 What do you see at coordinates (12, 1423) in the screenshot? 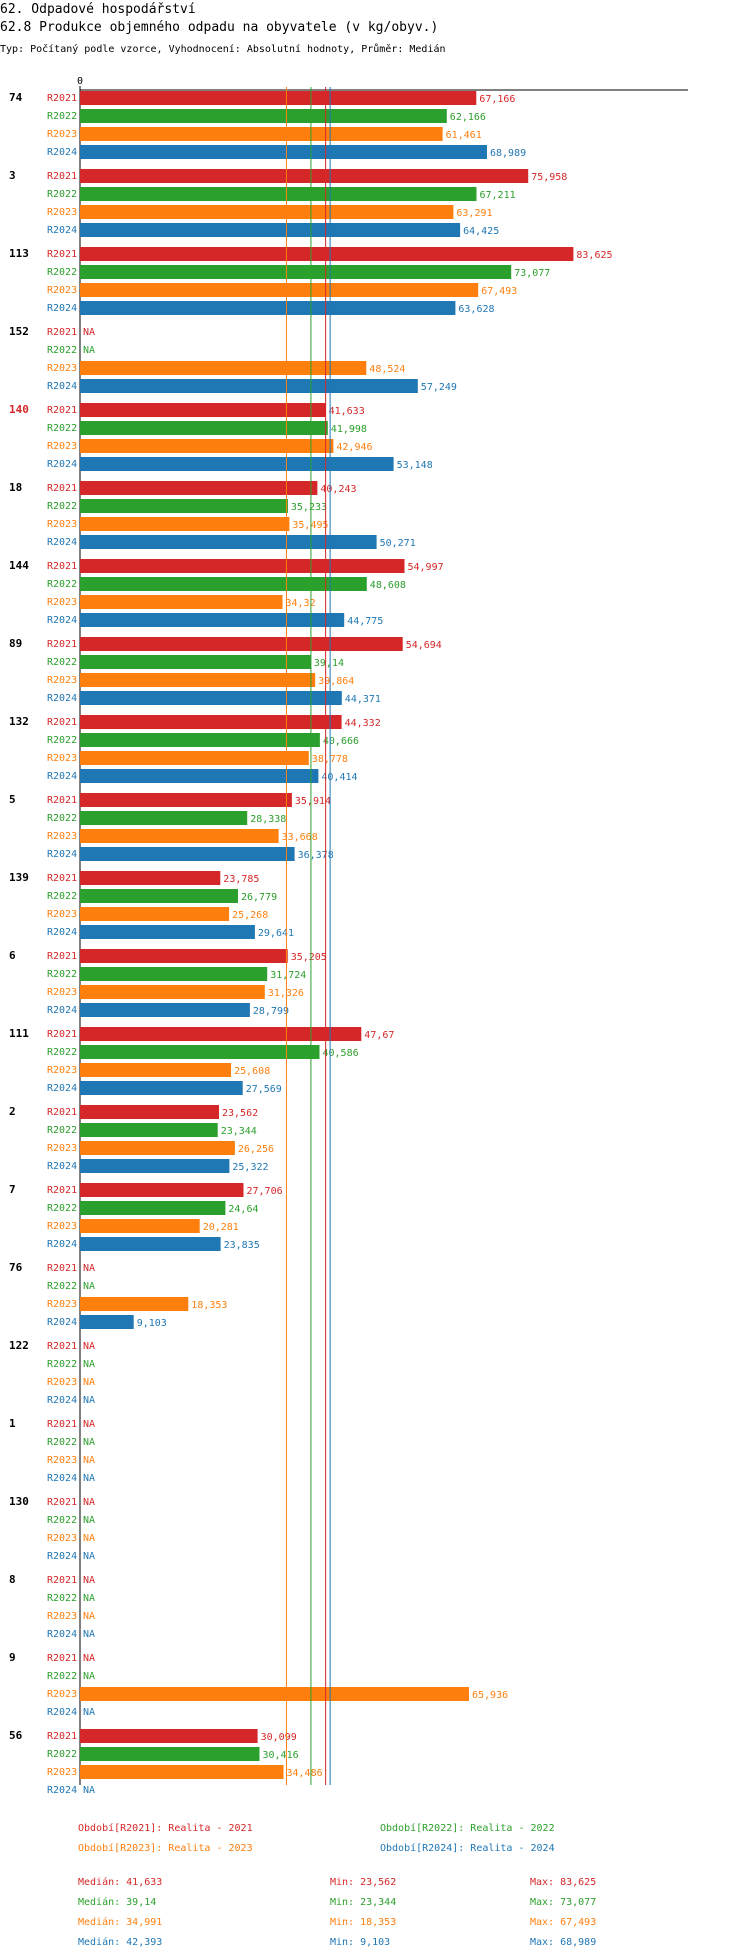
I see `group-label: 1` at bounding box center [12, 1423].